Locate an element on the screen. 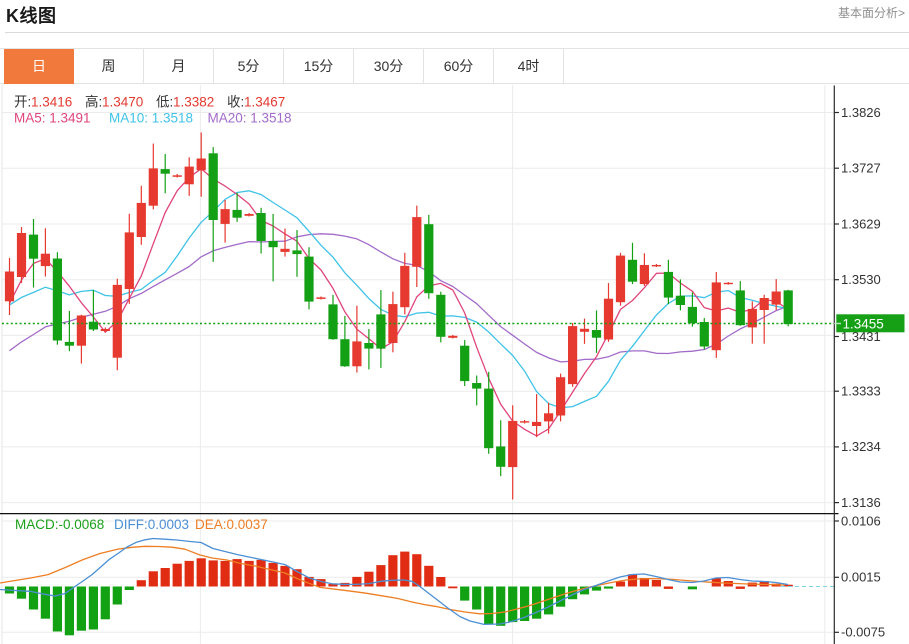 This screenshot has width=909, height=644. svg-text: 1.3234 is located at coordinates (861, 446).